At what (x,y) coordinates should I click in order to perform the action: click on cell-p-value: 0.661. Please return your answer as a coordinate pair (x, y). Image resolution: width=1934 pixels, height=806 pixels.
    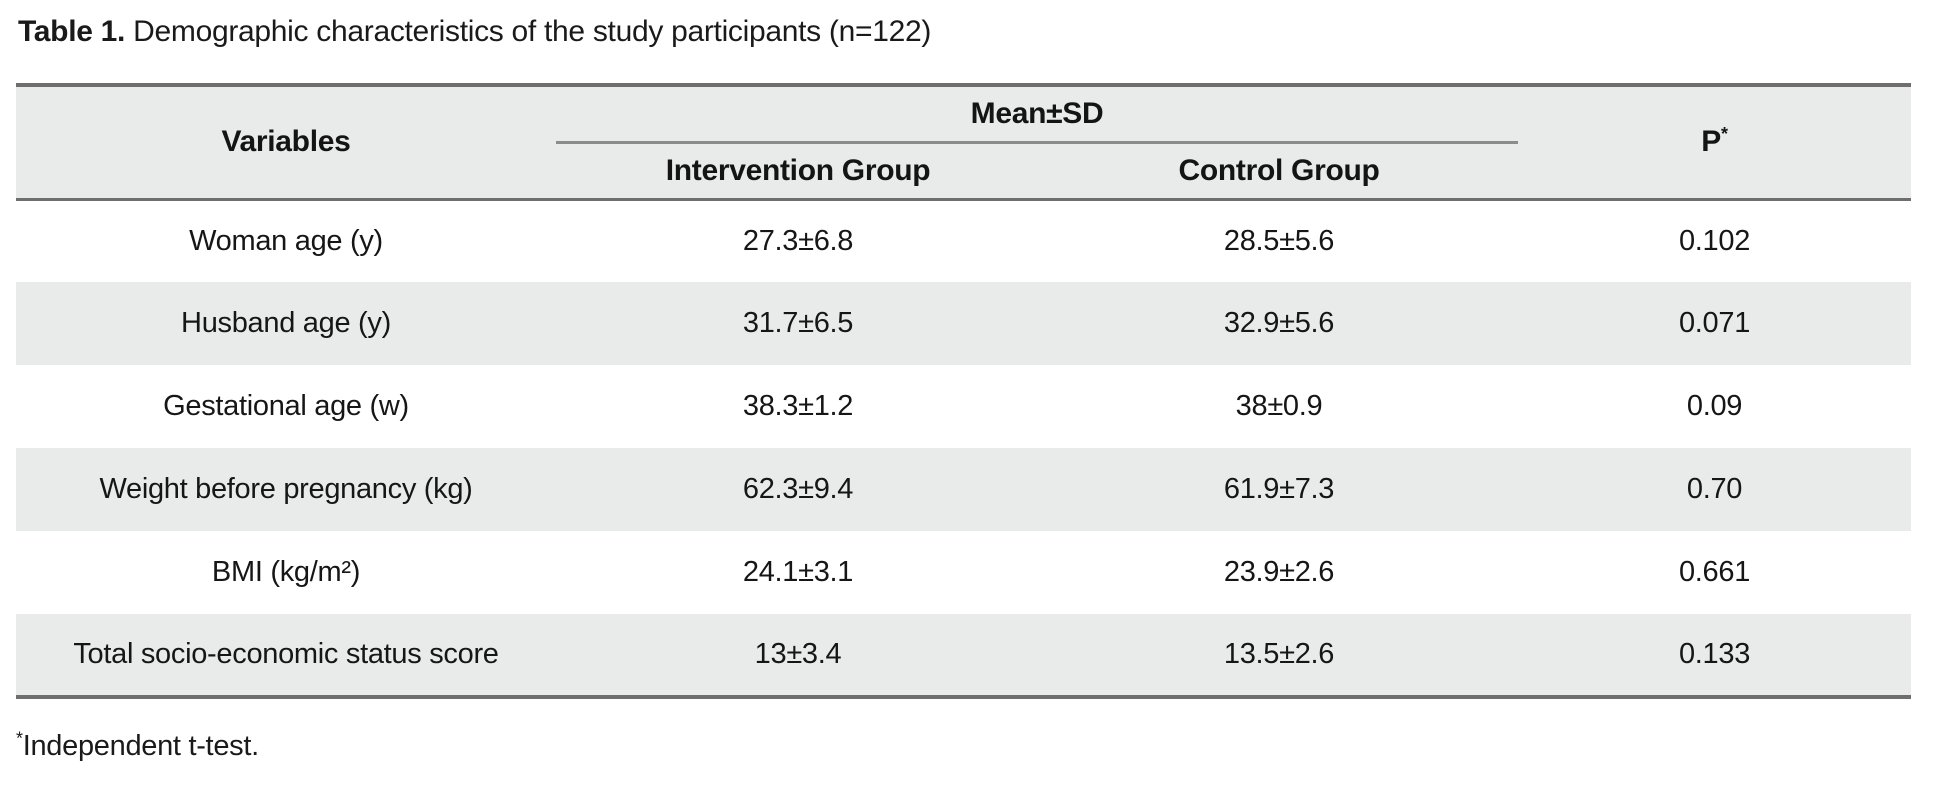
    Looking at the image, I should click on (1714, 572).